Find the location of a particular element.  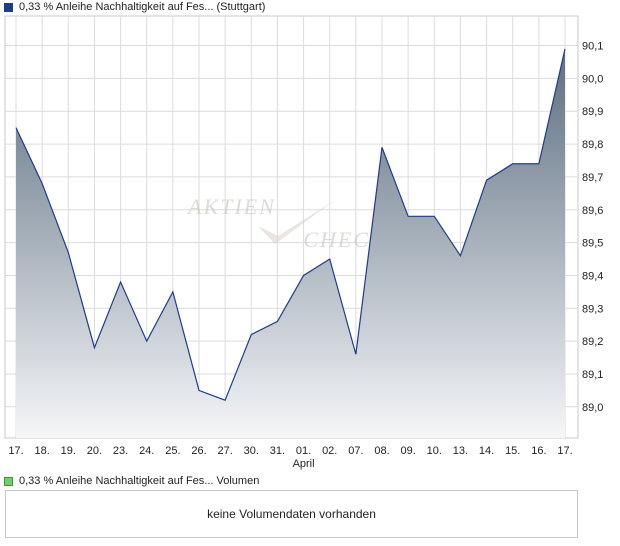

x-tick-label: 07. is located at coordinates (355, 451).